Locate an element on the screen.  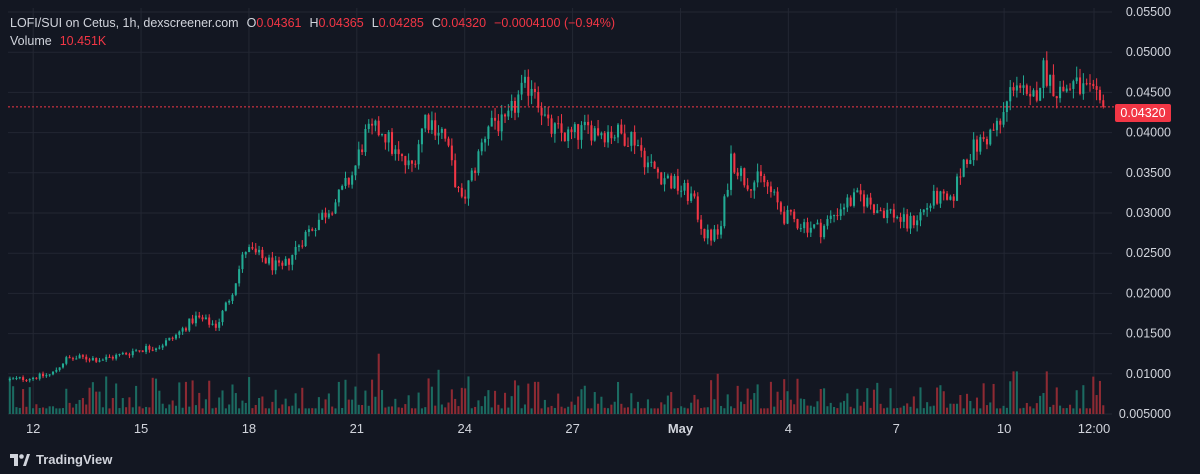
volume-bars is located at coordinates (556, 383).